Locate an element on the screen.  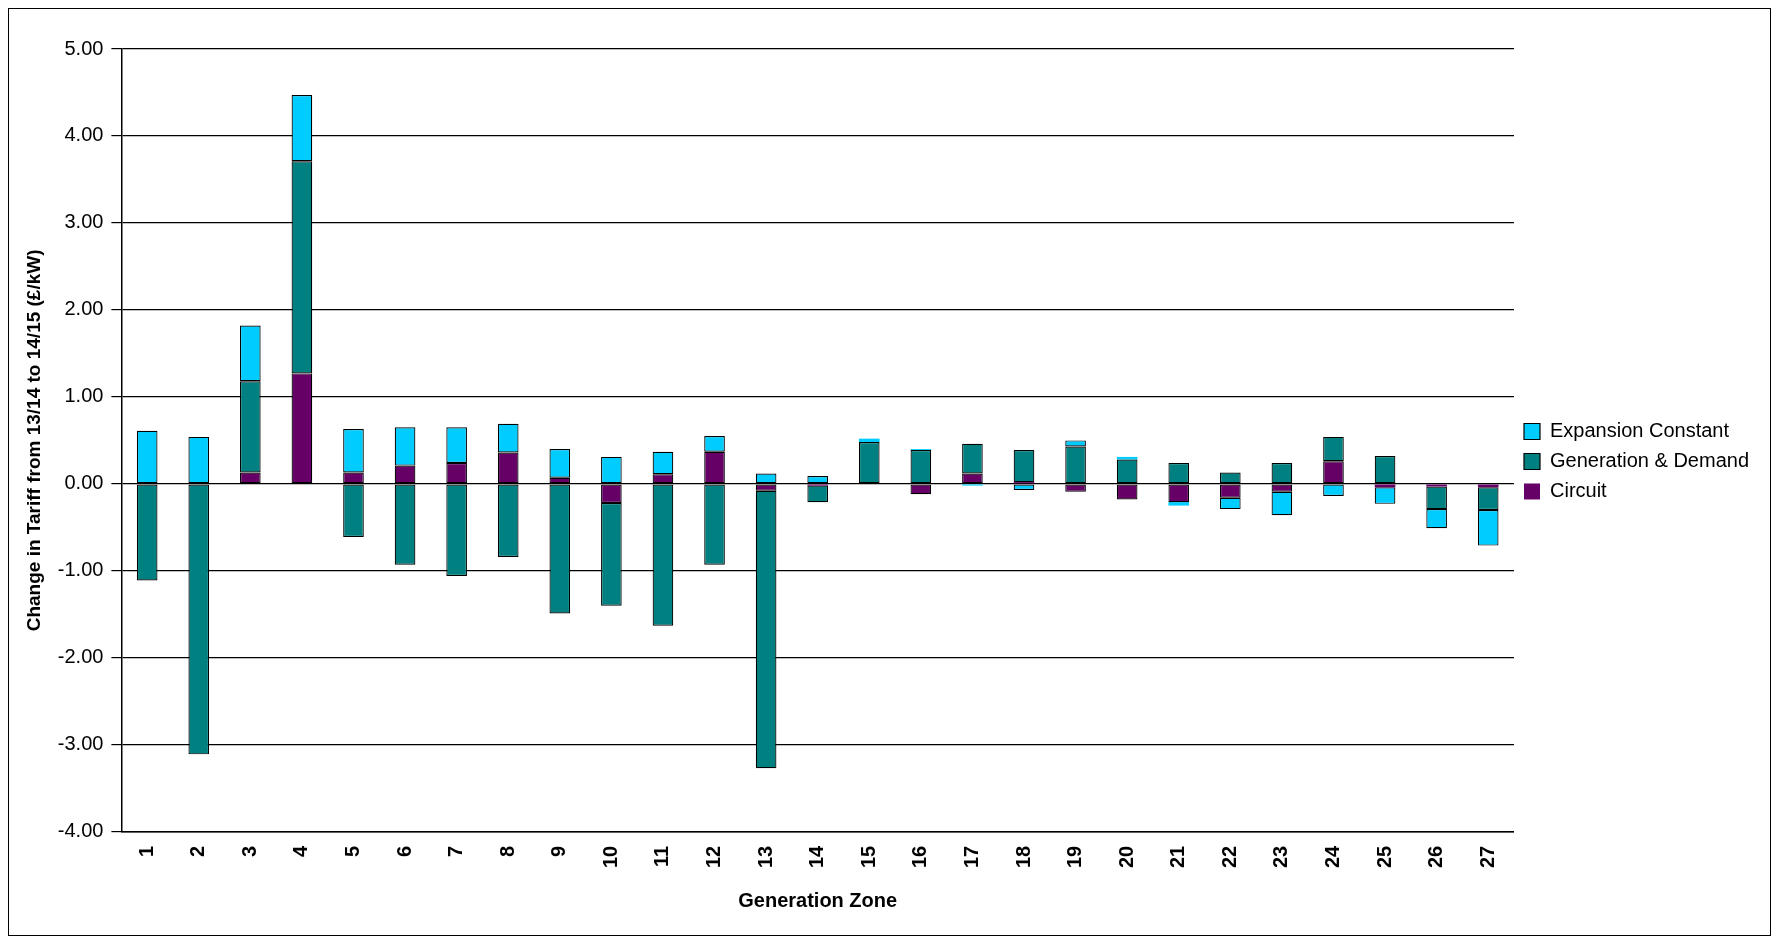
y-tick-label: 1.00 is located at coordinates (84, 395).